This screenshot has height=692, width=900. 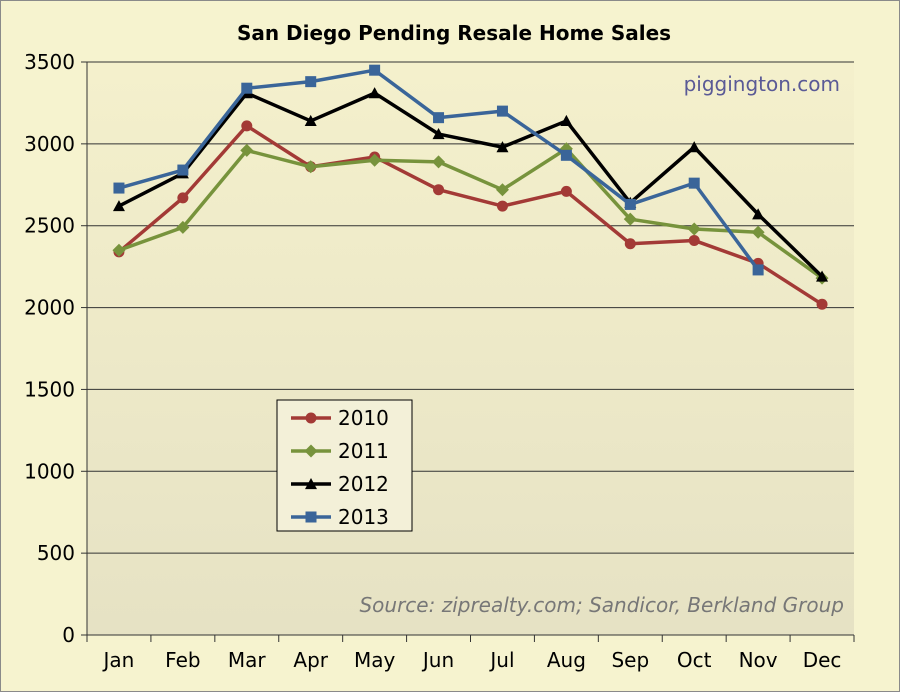 What do you see at coordinates (375, 660) in the screenshot?
I see `x-tick-label: May` at bounding box center [375, 660].